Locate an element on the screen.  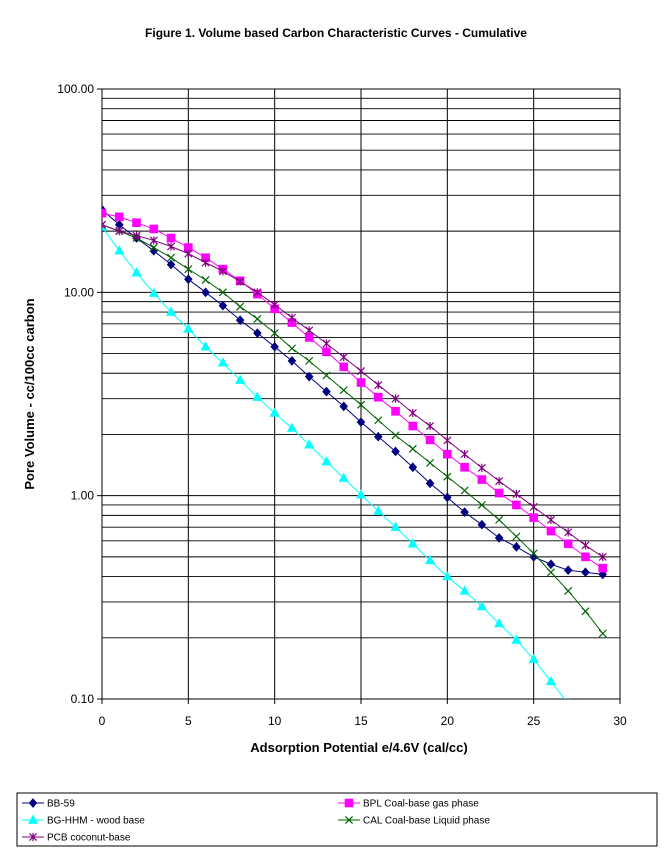
y-tick-label: 100.00 is located at coordinates (75, 89).